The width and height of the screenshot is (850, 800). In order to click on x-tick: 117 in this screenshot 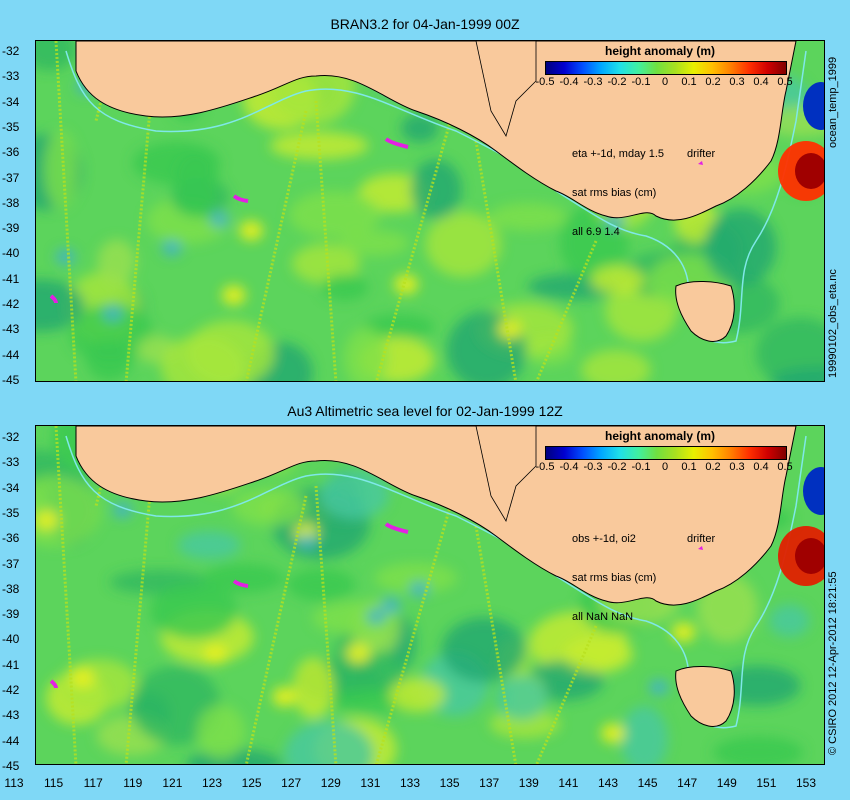, I will do `click(93, 783)`.